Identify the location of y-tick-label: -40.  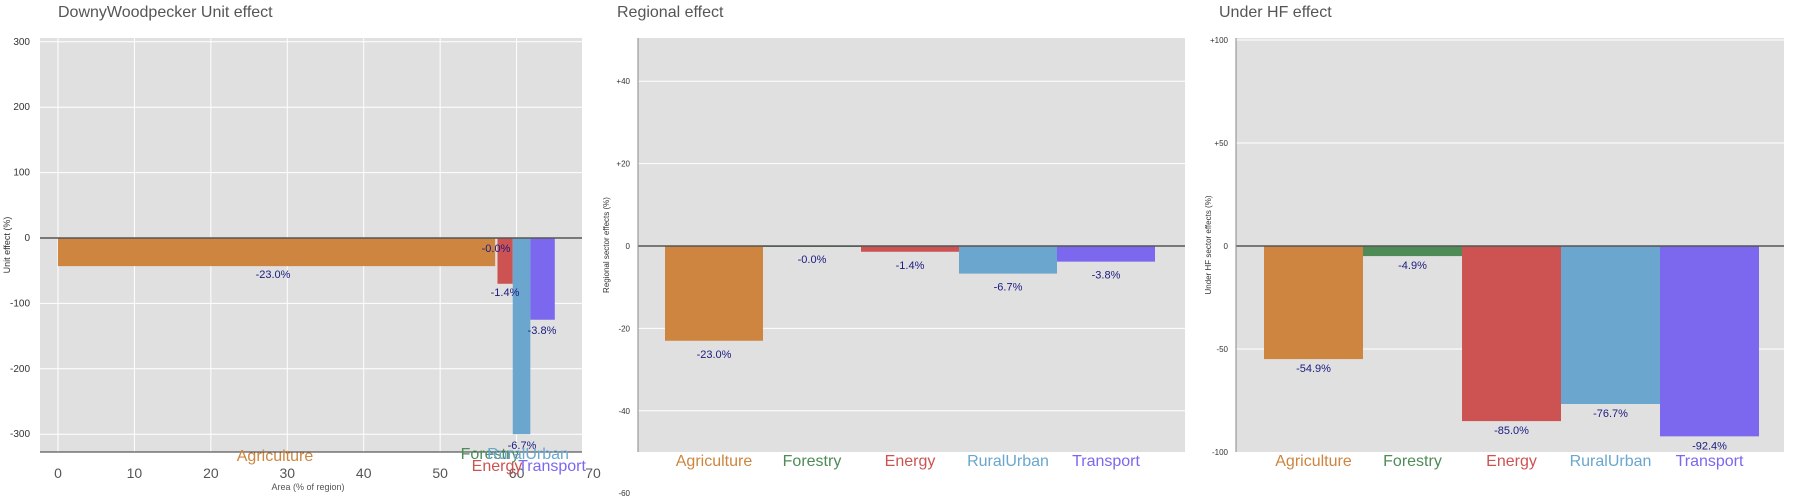
(624, 411).